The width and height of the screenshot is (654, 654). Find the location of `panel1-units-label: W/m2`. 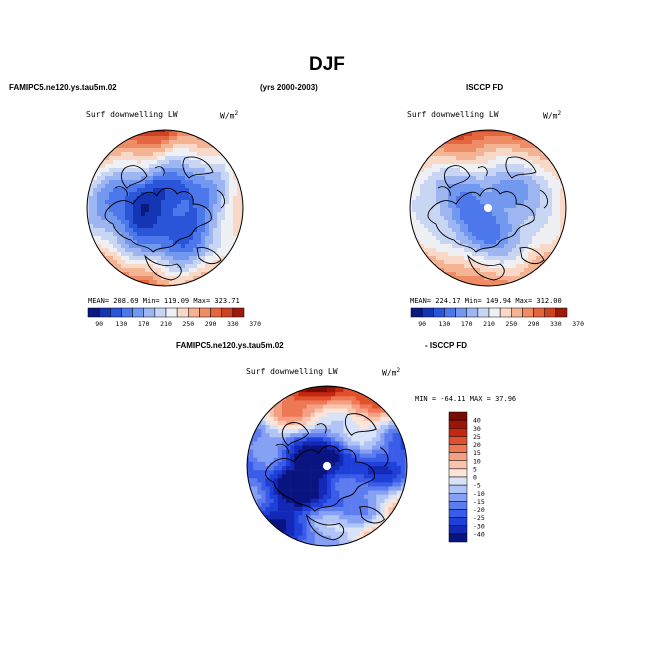

panel1-units-label: W/m2 is located at coordinates (229, 115).